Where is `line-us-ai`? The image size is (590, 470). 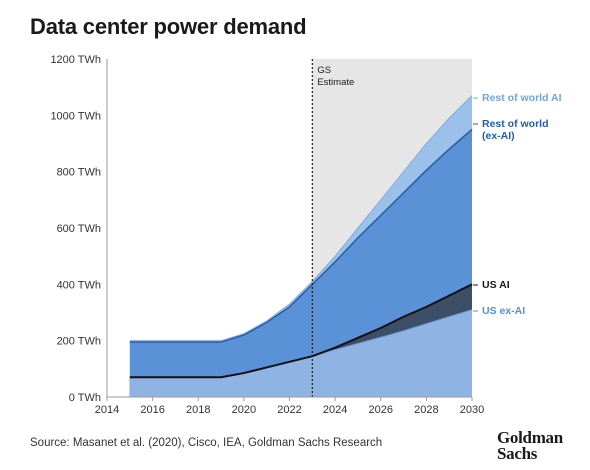
line-us-ai is located at coordinates (301, 331).